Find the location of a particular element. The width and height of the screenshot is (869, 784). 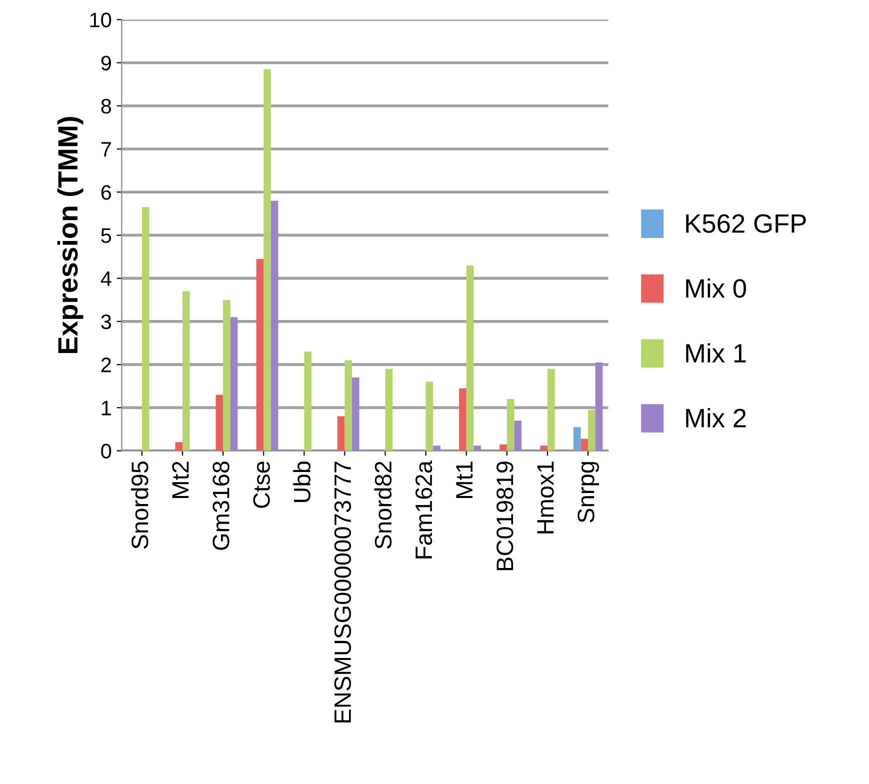

y-tick-label: 6 is located at coordinates (106, 192).